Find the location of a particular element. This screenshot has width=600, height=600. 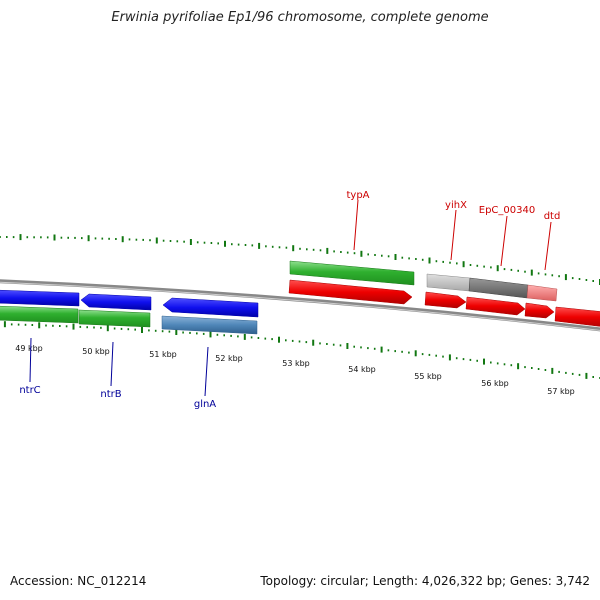

forward-strand-features is located at coordinates (444, 293).